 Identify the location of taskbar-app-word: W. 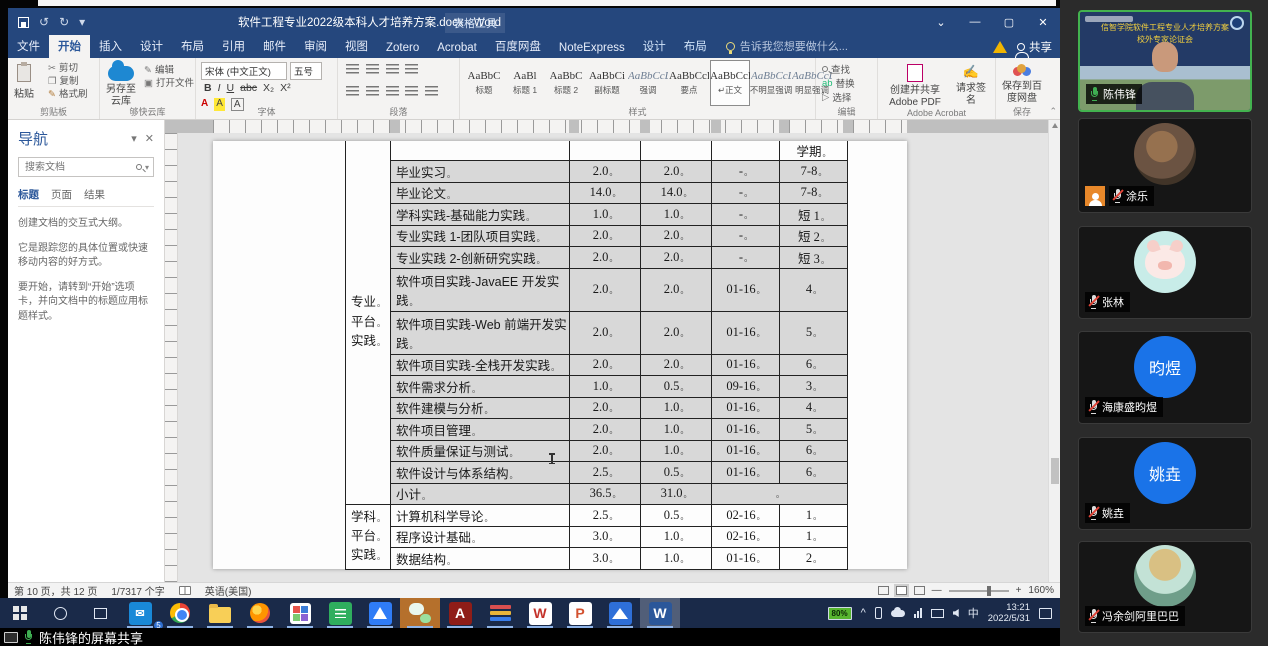
(660, 613).